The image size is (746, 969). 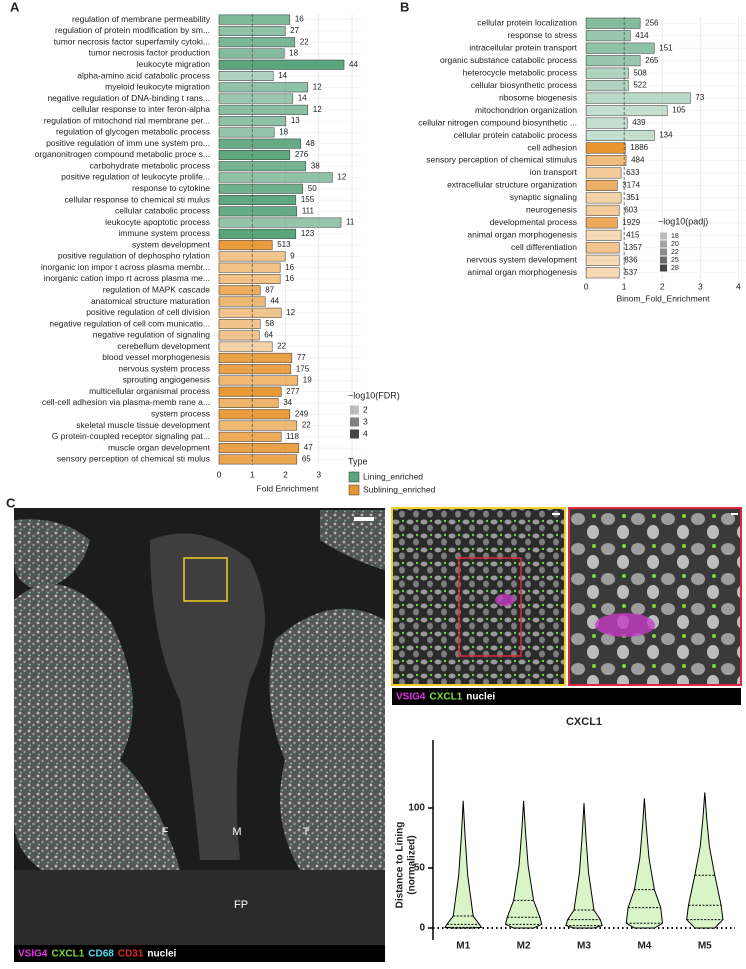 What do you see at coordinates (675, 268) in the screenshot?
I see `legend-label: 28` at bounding box center [675, 268].